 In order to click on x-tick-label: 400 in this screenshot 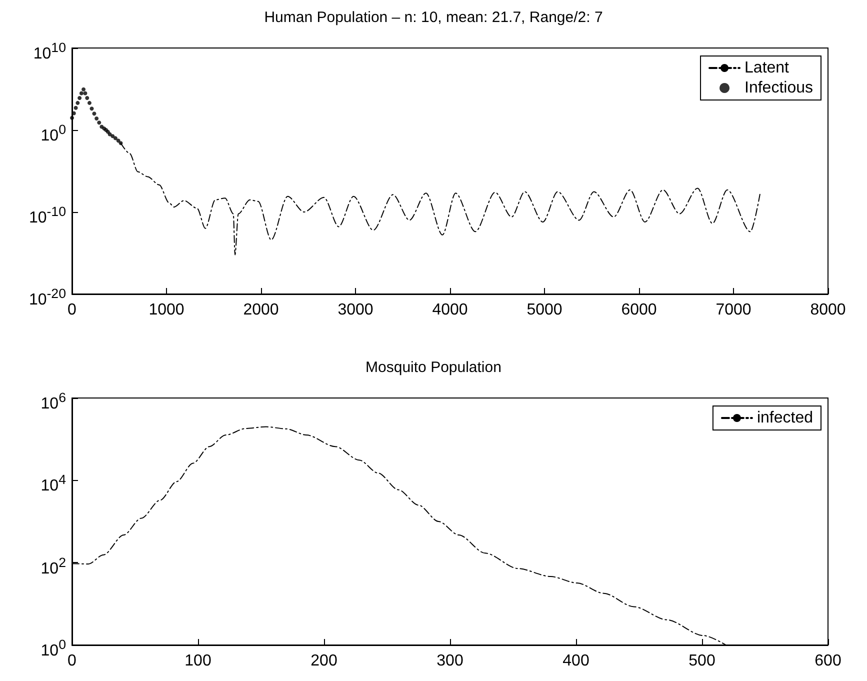, I will do `click(576, 661)`.